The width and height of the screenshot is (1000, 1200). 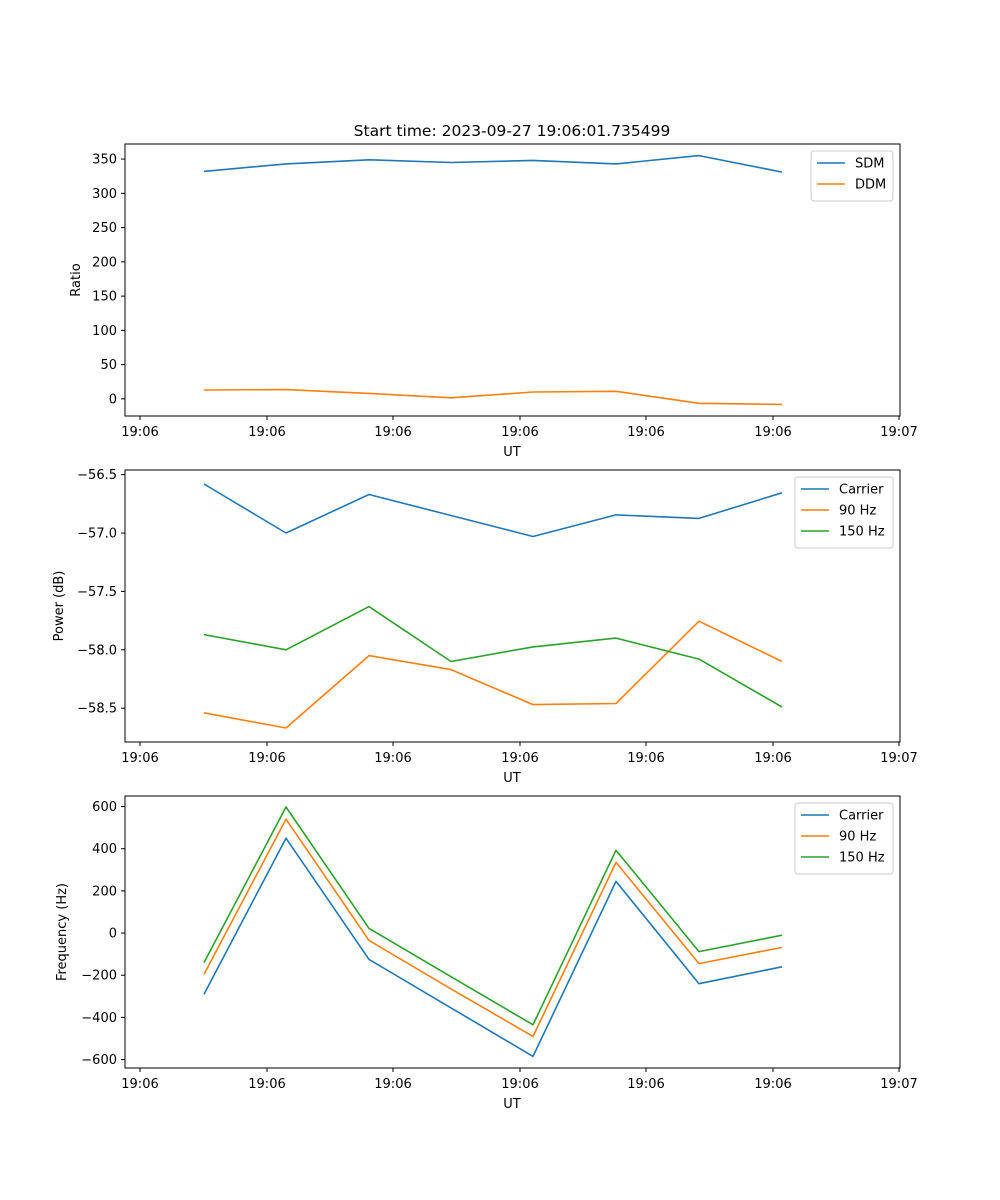 What do you see at coordinates (113, 399) in the screenshot?
I see `ratio-y-tick-label: 0` at bounding box center [113, 399].